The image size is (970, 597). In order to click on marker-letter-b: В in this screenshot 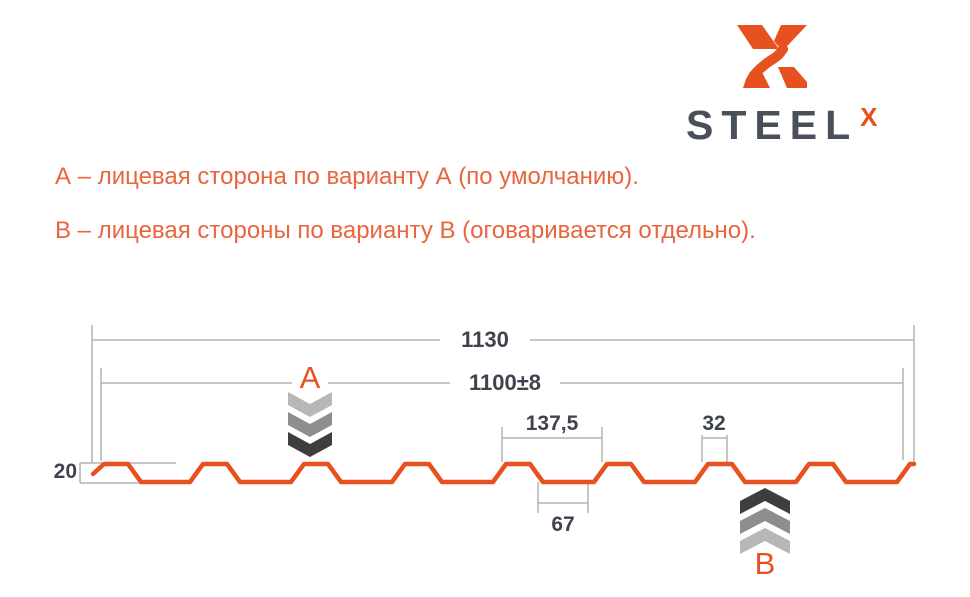, I will do `click(765, 563)`.